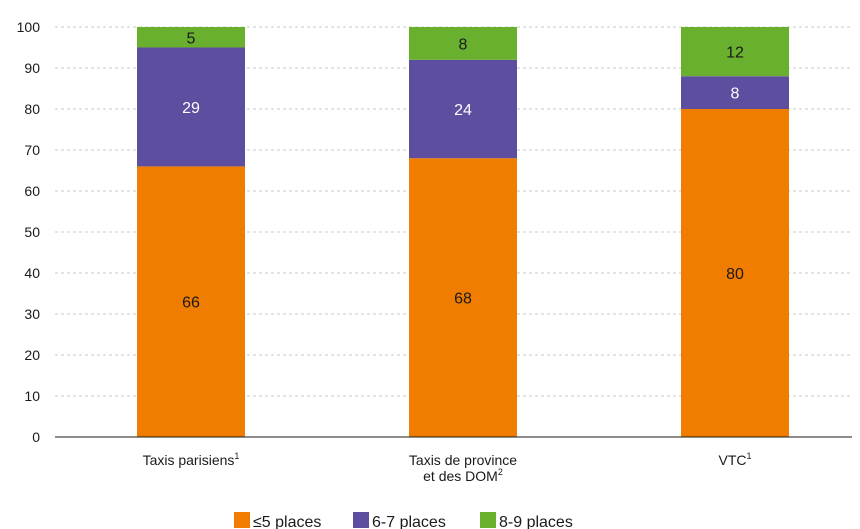 This screenshot has height=529, width=860. Describe the element at coordinates (32, 396) in the screenshot. I see `y-tick-label: 10` at that location.